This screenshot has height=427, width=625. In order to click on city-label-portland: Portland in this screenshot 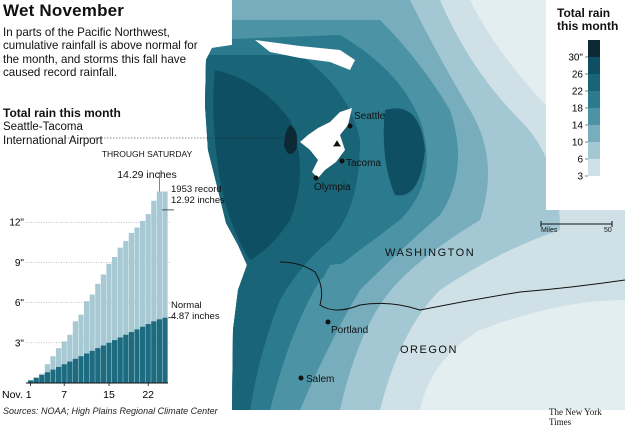, I will do `click(350, 330)`.